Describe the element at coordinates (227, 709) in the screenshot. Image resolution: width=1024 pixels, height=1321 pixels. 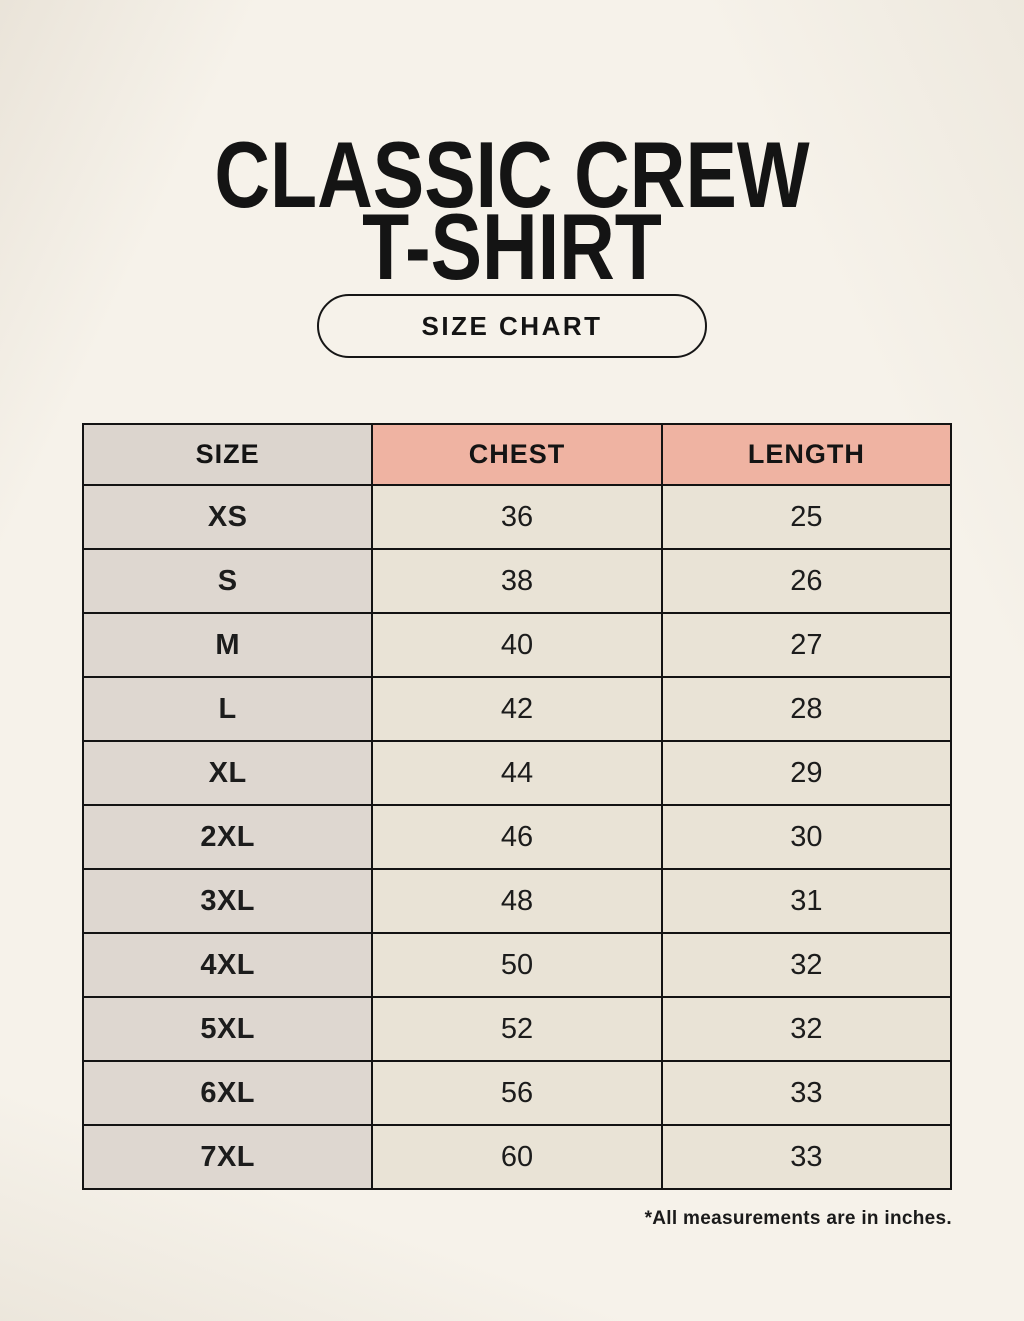
I see `size-cell: L` at that location.